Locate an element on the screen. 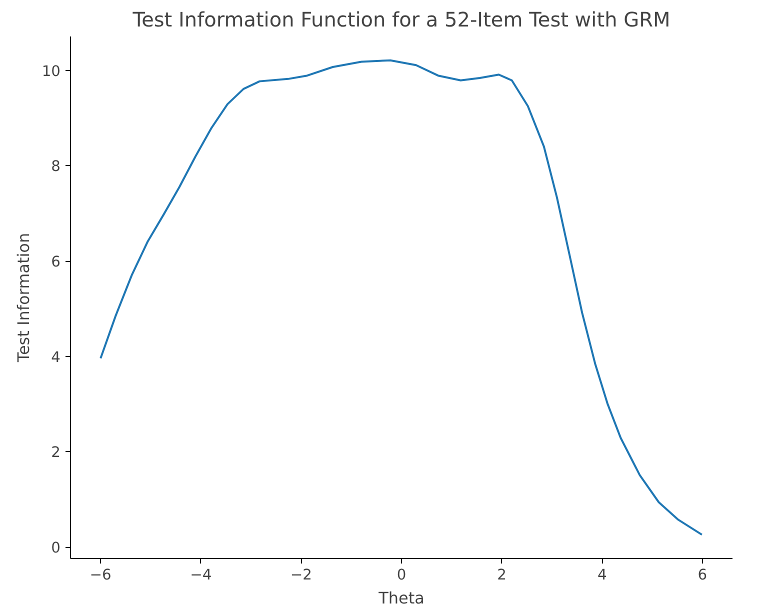 The height and width of the screenshot is (614, 758). x-tick-label: 6 is located at coordinates (703, 575).